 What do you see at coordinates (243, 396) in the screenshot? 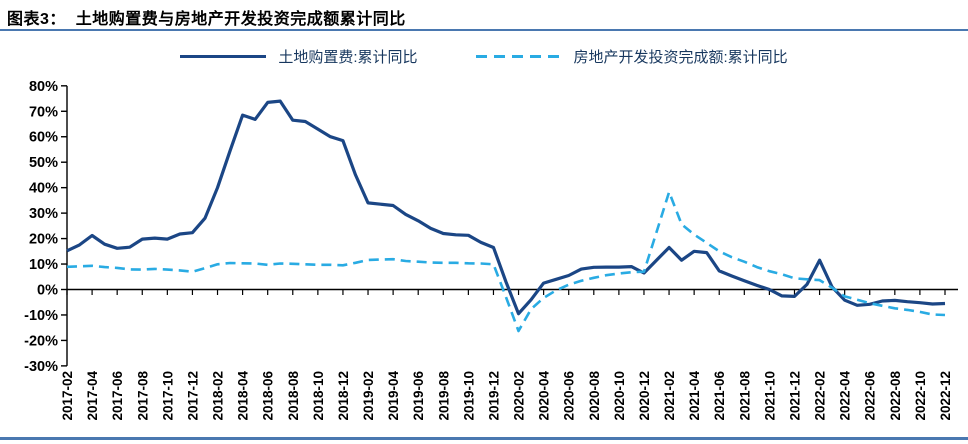
I see `x-axis-label: 2018-04` at bounding box center [243, 396].